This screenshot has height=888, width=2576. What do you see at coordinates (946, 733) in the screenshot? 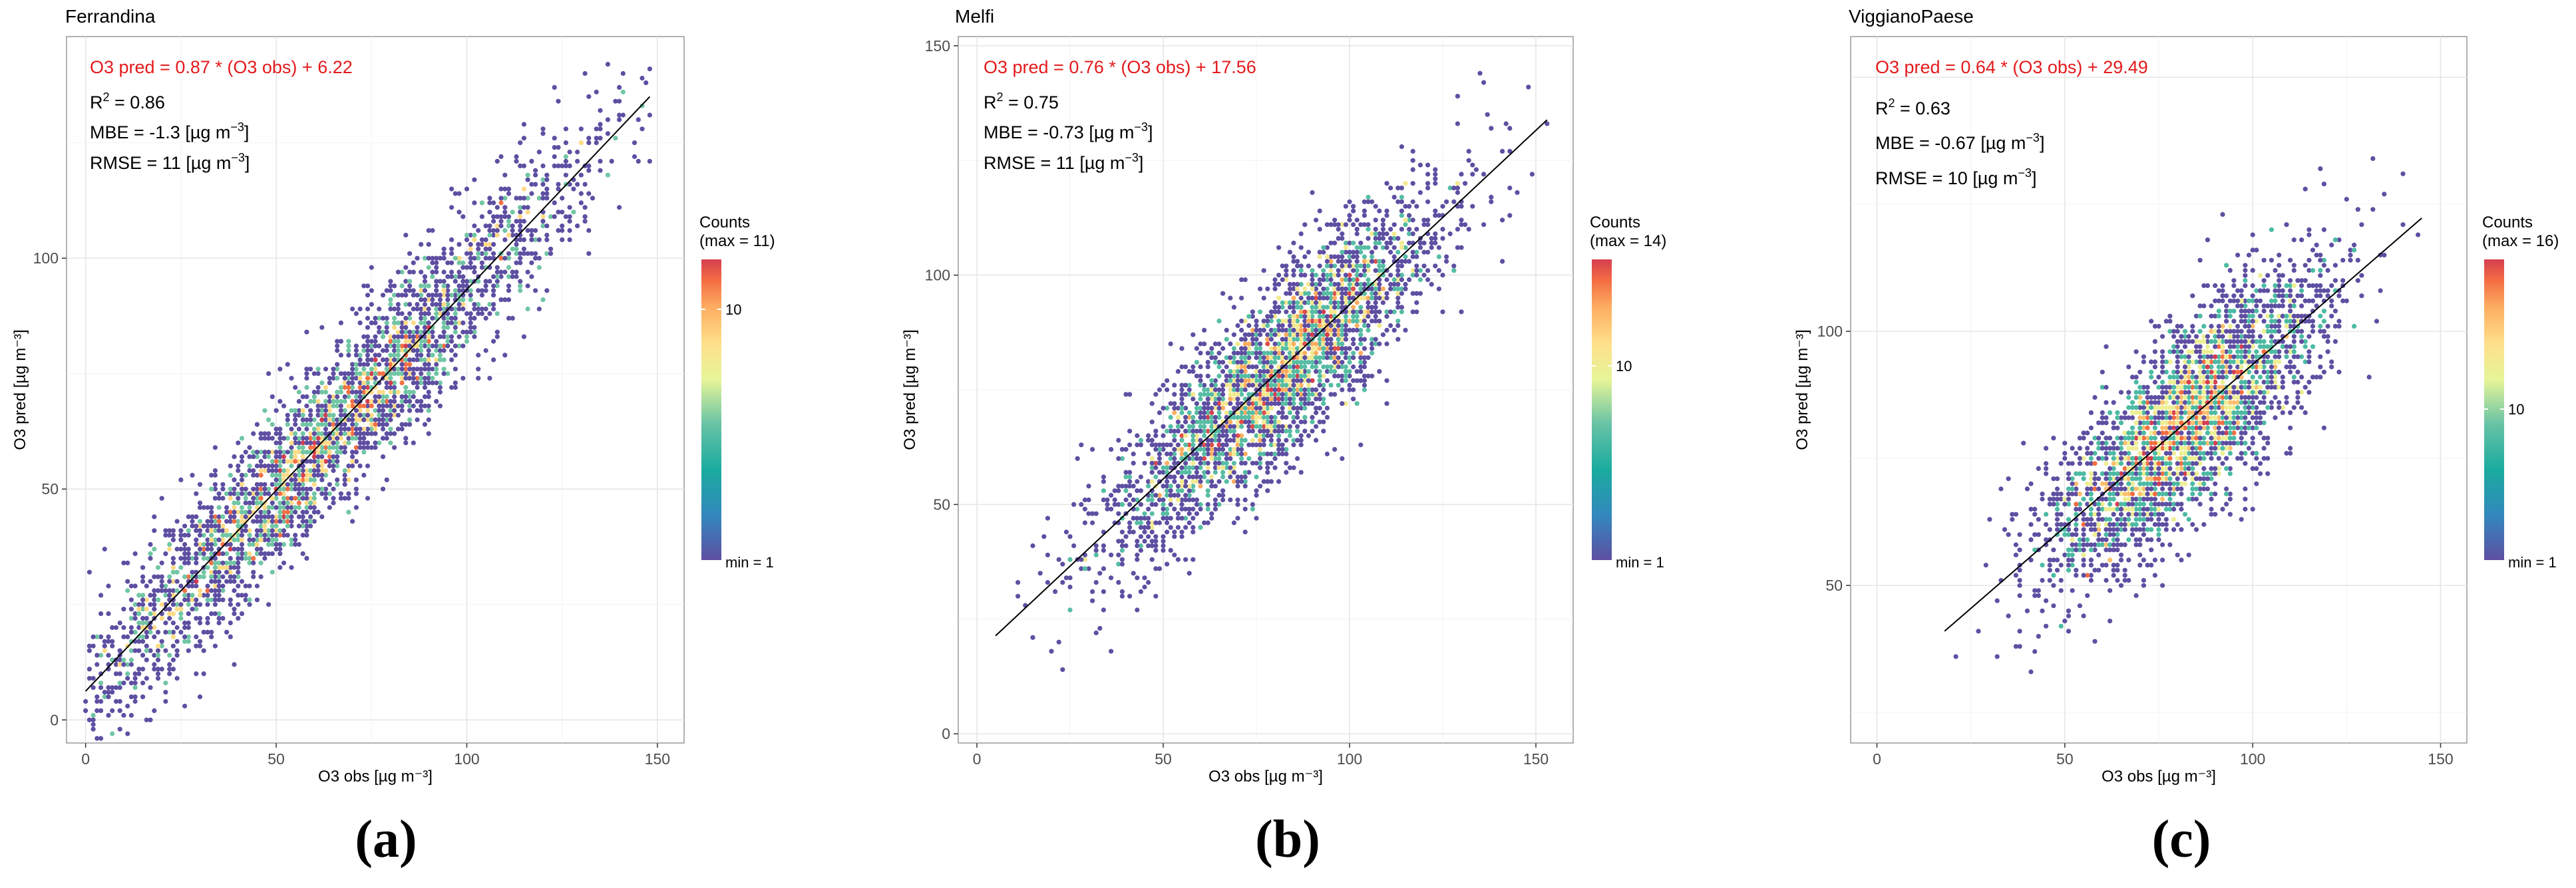
I see `y-tick-label: 0` at bounding box center [946, 733].